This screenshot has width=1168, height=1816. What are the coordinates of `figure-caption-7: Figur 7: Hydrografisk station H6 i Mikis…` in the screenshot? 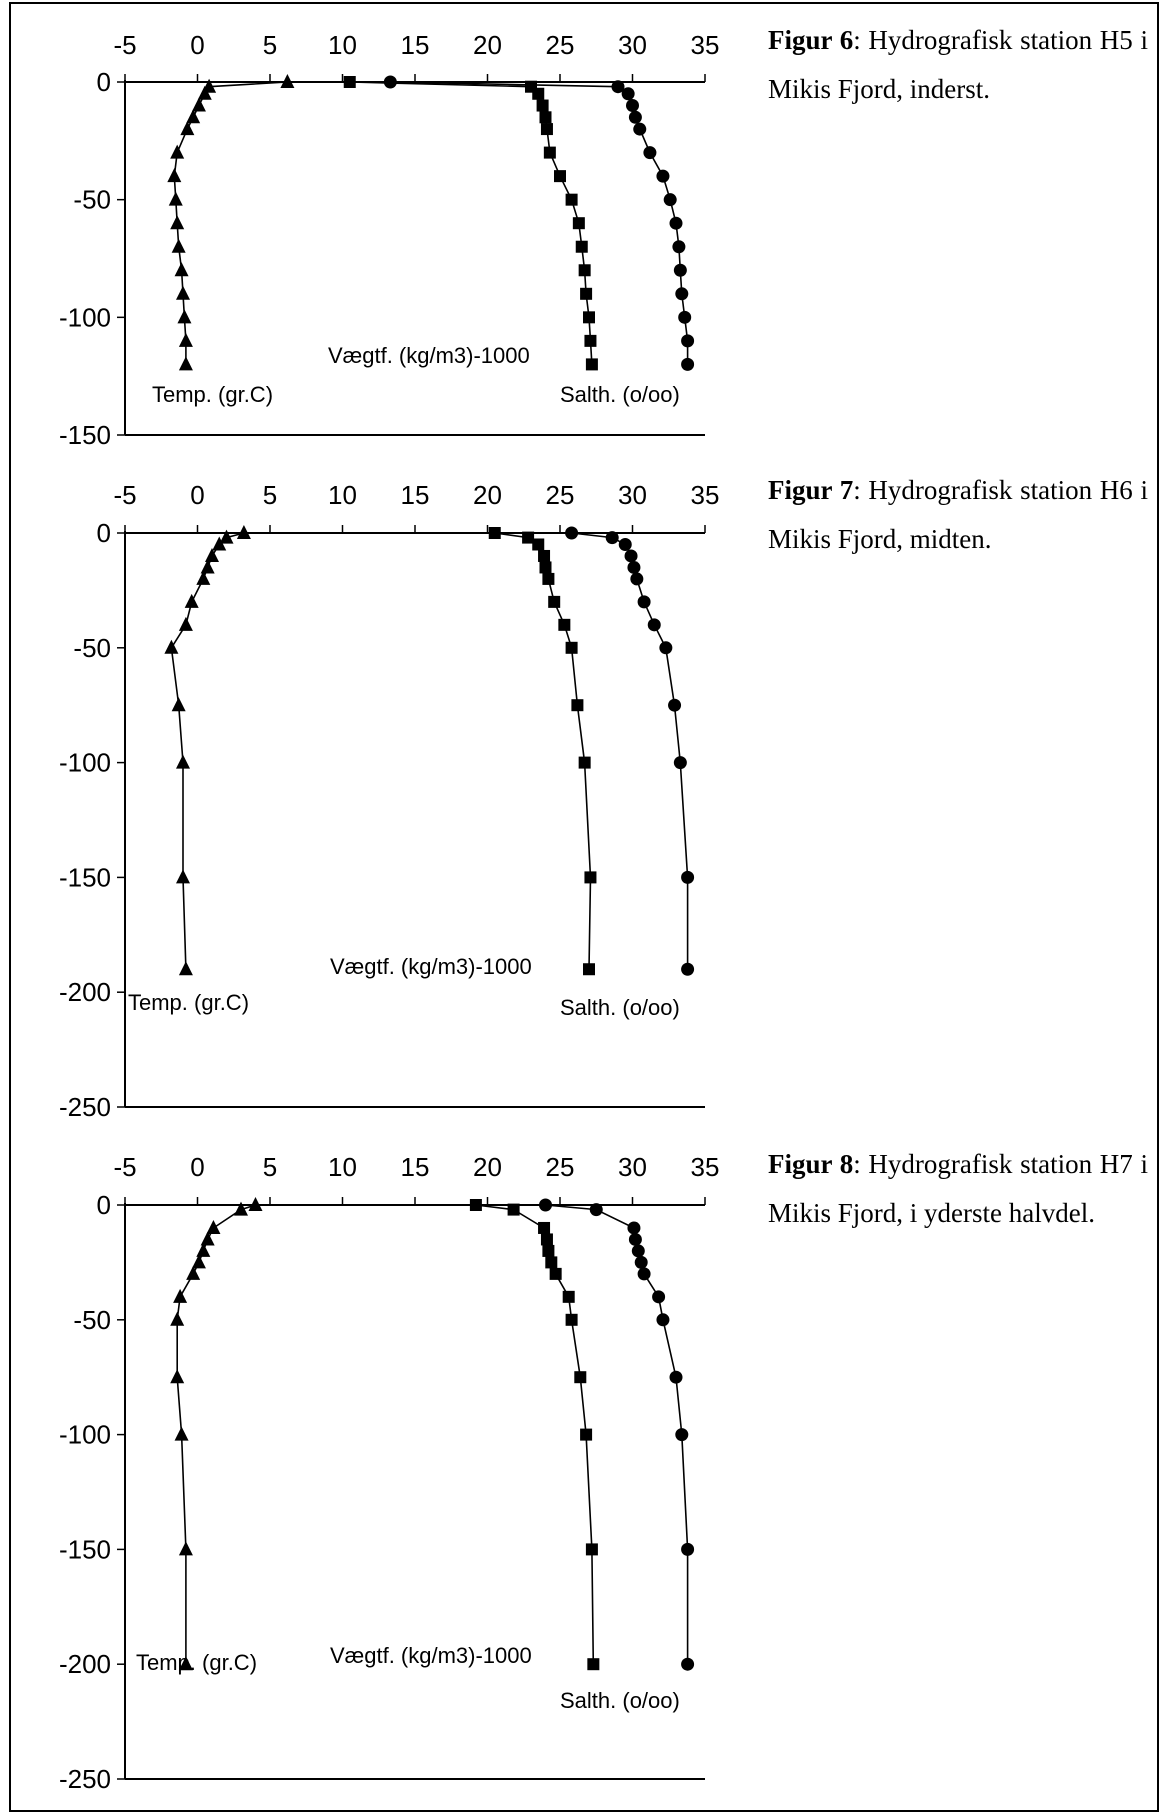 It's located at (958, 515).